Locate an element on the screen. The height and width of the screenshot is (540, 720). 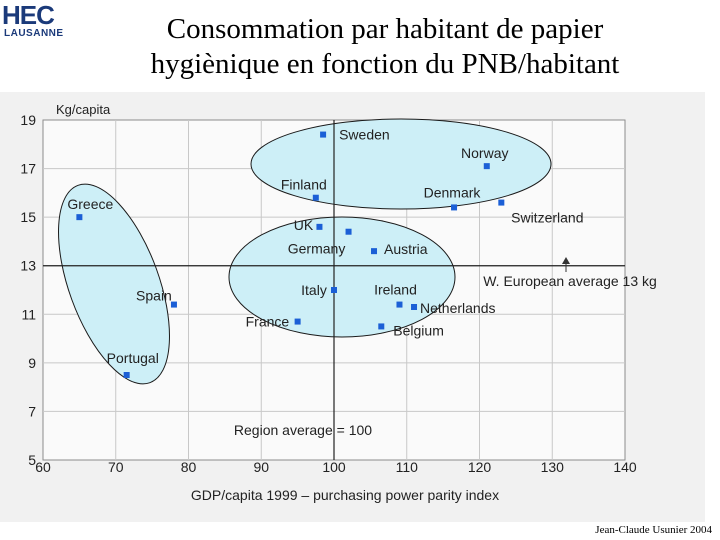
point-label-uk: UK is located at coordinates (304, 225).